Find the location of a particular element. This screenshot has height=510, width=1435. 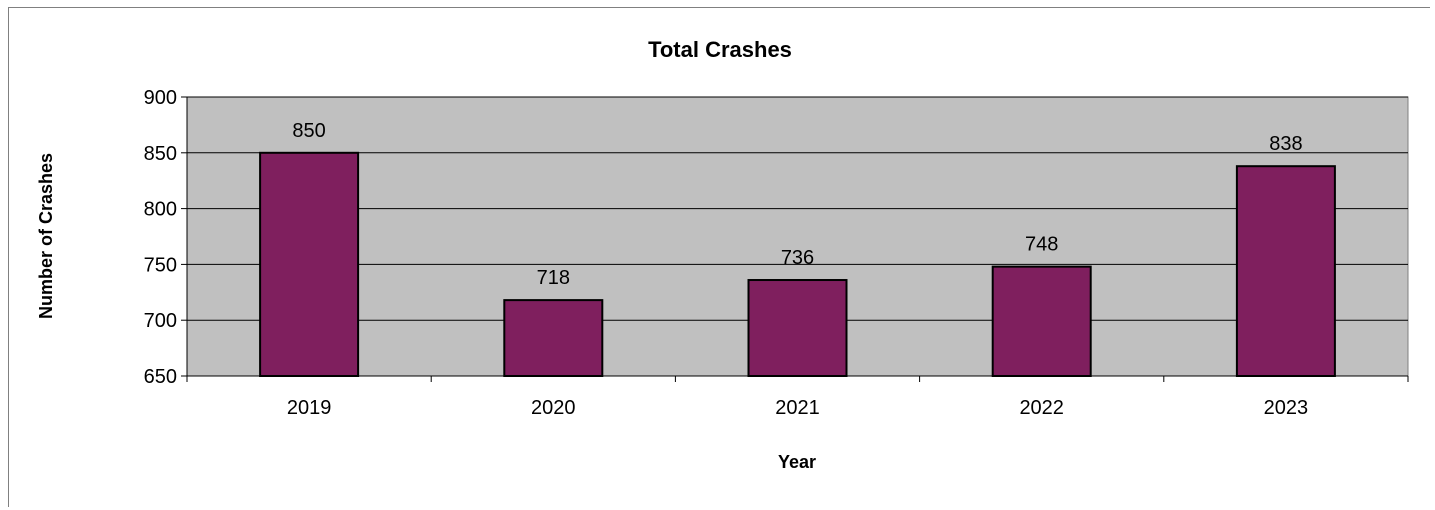

data-label-2019: 850 is located at coordinates (308, 131).